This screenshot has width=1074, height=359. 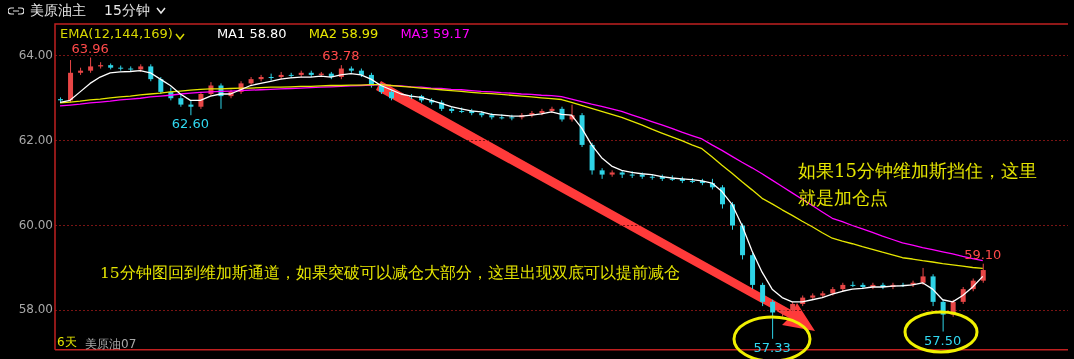 I want to click on text: MA1 58.80, so click(x=251, y=33).